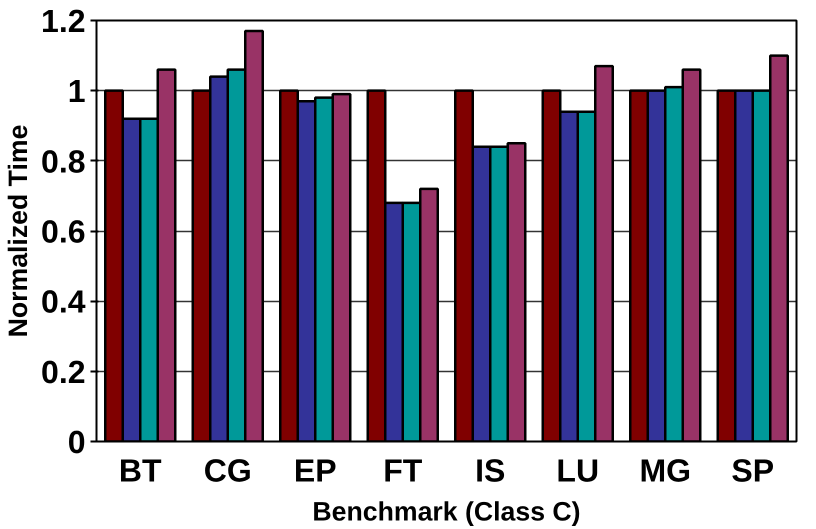 This screenshot has width=816, height=529. Describe the element at coordinates (315, 470) in the screenshot. I see `x-tick-label: EP` at that location.